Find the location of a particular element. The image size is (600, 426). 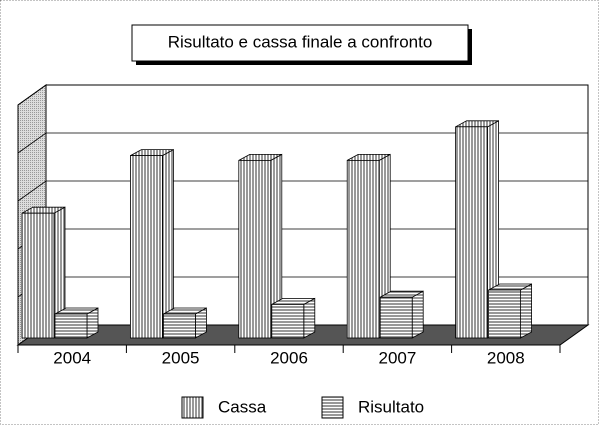

chart-title: Risultato e cassa finale a confronto is located at coordinates (300, 41).